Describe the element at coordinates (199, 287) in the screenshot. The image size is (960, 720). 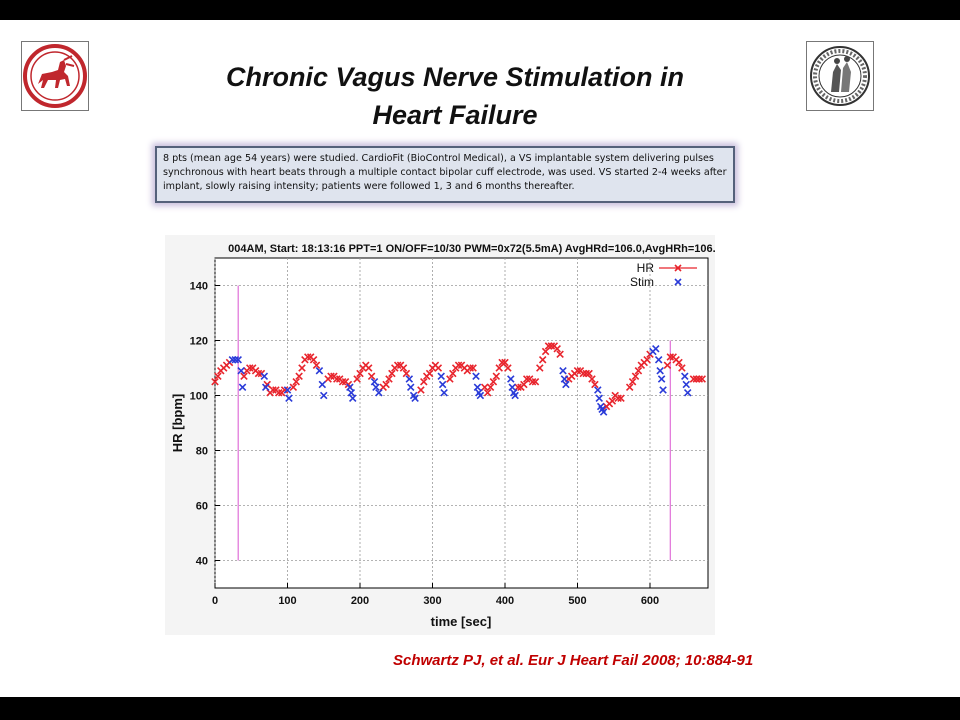
I see `y-tick-label: 140` at that location.